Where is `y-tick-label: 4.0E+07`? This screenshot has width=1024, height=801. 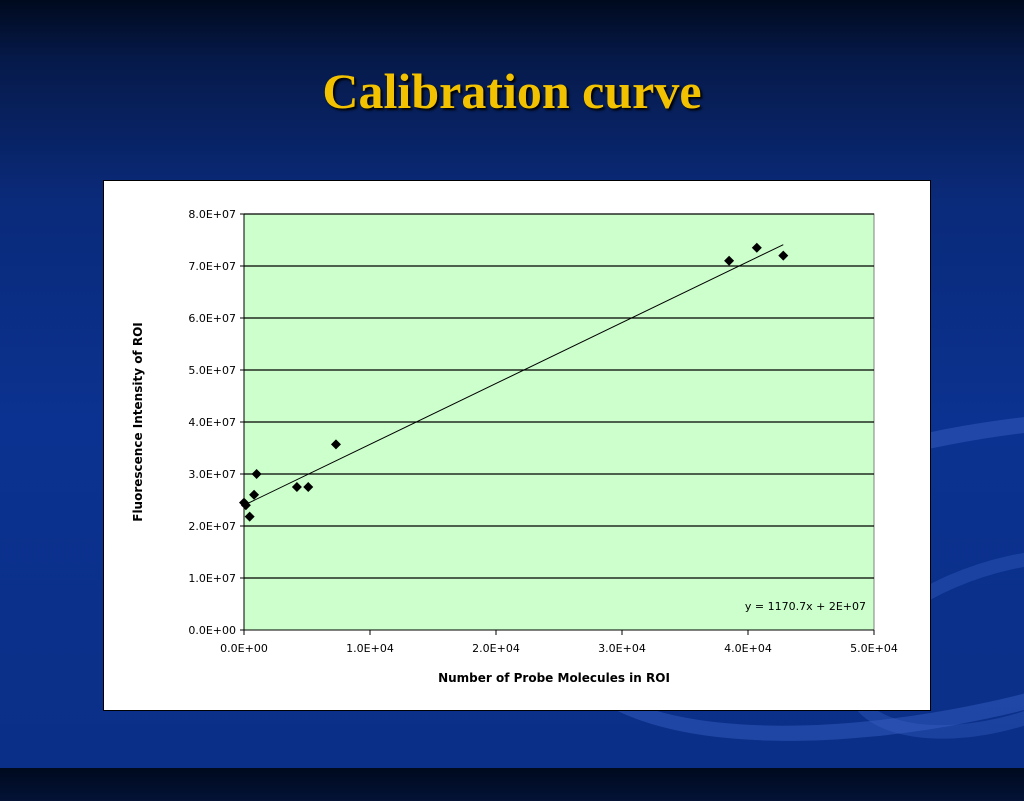 y-tick-label: 4.0E+07 is located at coordinates (212, 422).